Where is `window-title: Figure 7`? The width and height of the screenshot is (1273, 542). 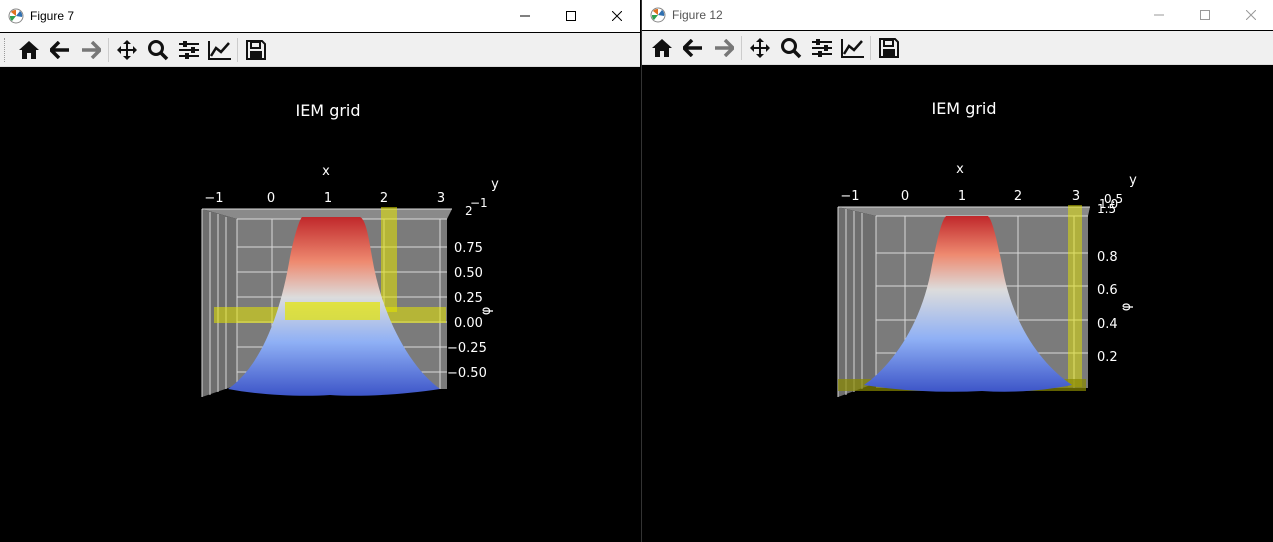
window-title: Figure 7 is located at coordinates (52, 16).